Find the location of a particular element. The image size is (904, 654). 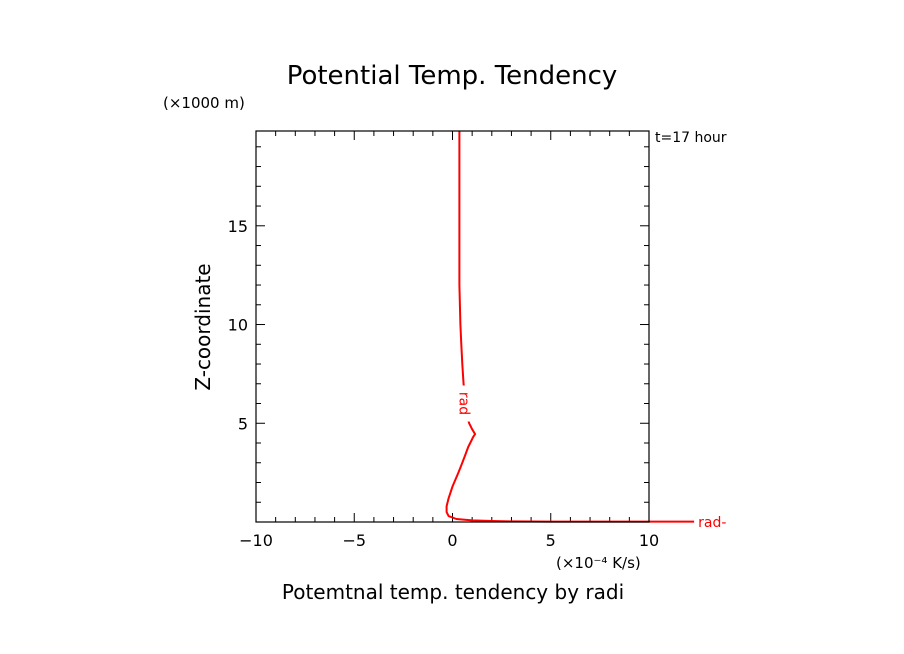

y-unit-label: (×1000 m) is located at coordinates (204, 103).